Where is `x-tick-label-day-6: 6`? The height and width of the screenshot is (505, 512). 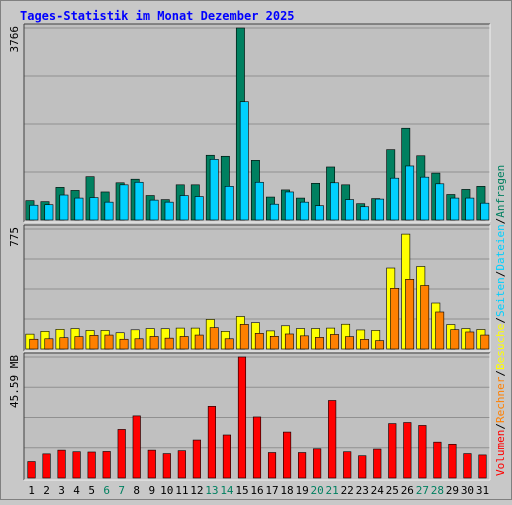 x-tick-label-day-6: 6 is located at coordinates (106, 490).